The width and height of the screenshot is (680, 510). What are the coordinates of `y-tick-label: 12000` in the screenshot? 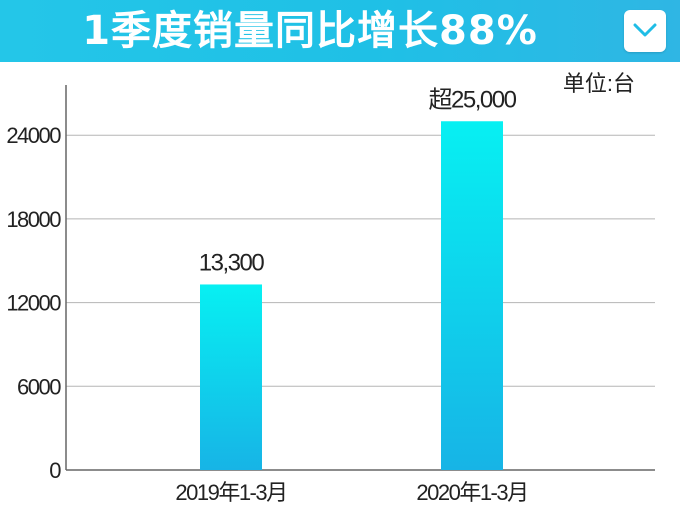 It's located at (33, 303).